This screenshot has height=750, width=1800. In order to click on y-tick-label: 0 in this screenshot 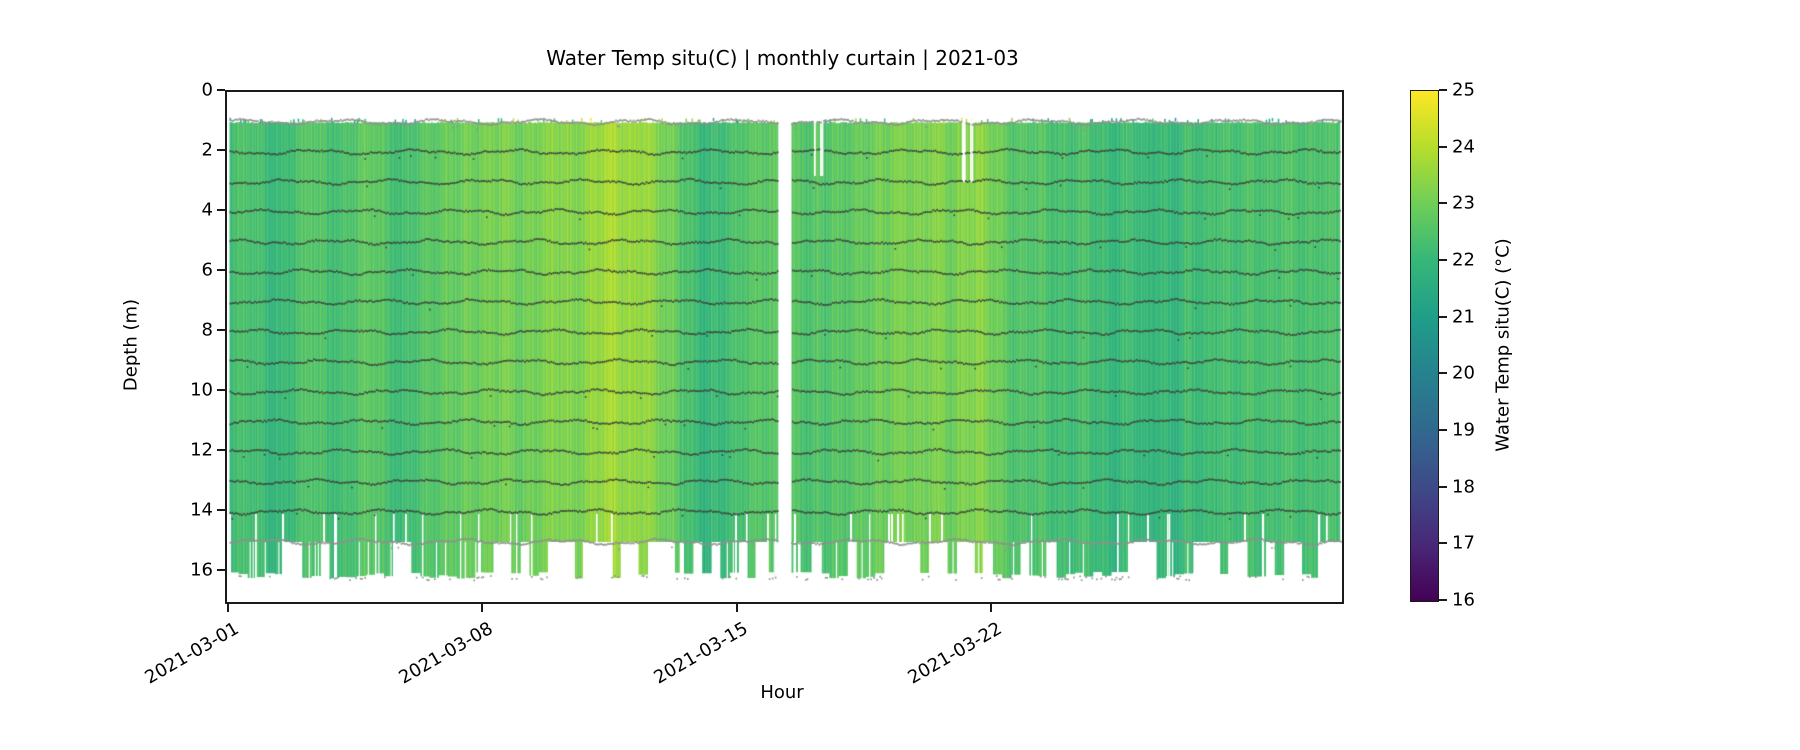, I will do `click(207, 90)`.